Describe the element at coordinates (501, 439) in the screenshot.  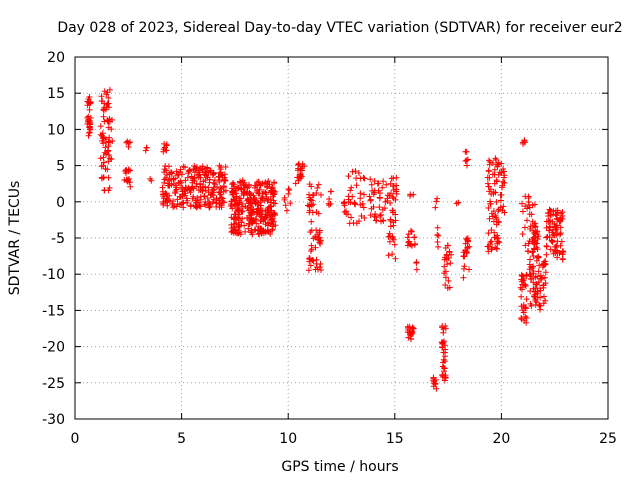
I see `x-tick-label: 20` at that location.